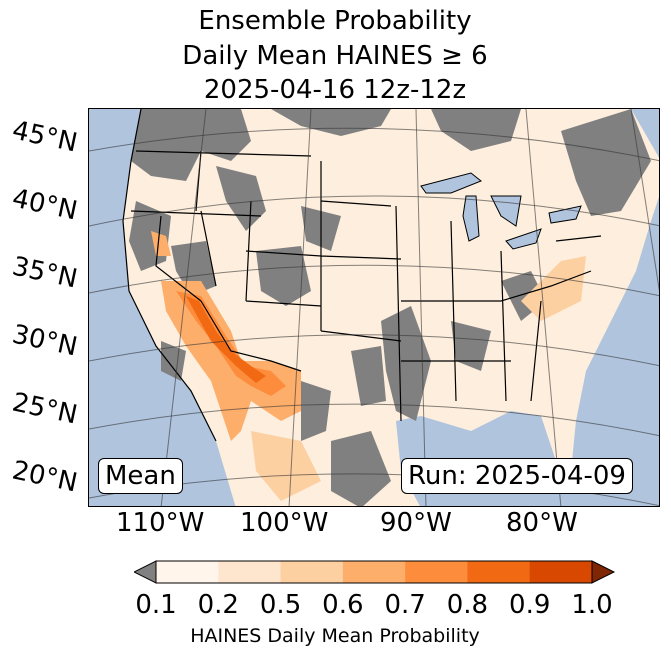  I want to click on colorbar-label: HAINES Daily Mean Probability, so click(335, 636).